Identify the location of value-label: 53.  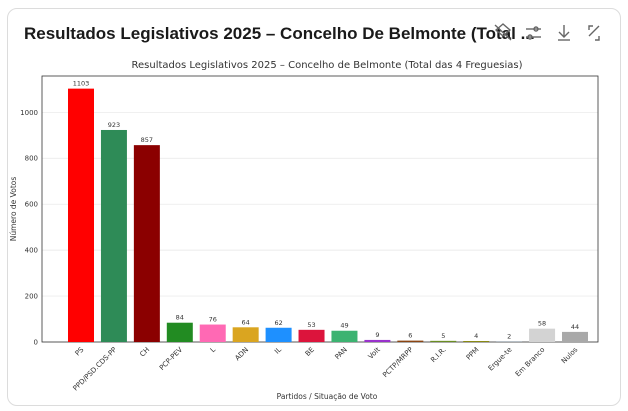
(311, 325).